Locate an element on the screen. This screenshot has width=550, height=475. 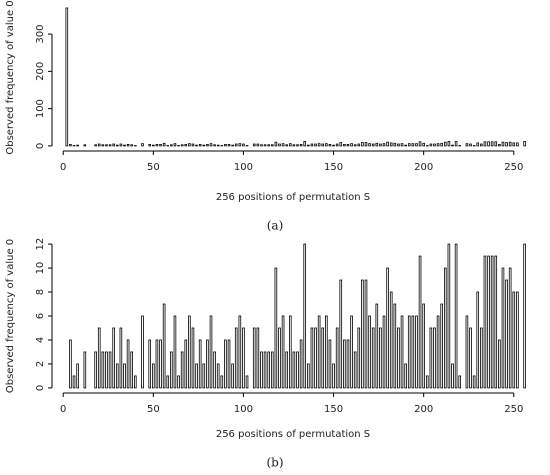
x-axis-label: 256 positions of permutation S is located at coordinates (293, 434).